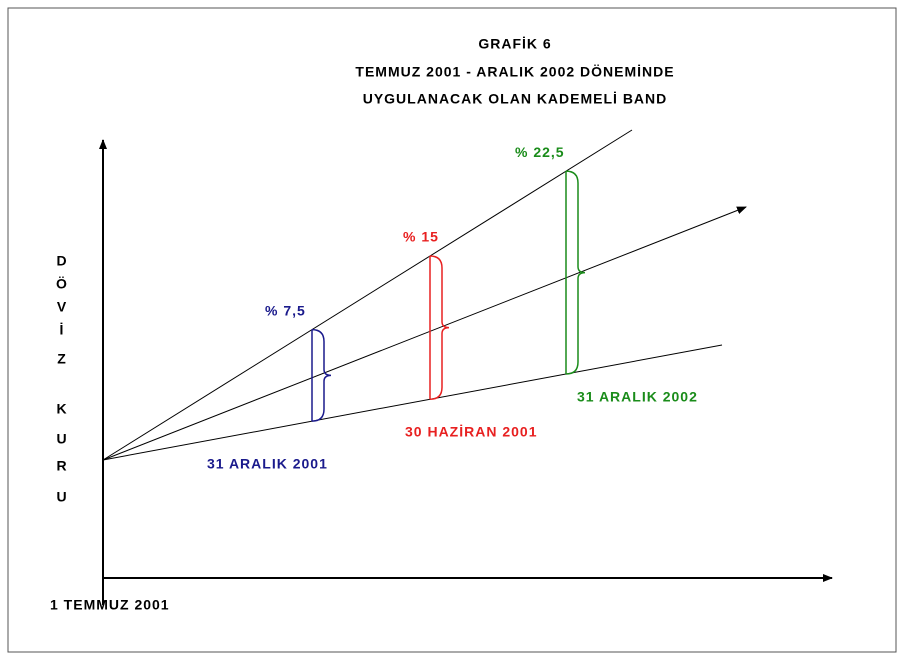 The height and width of the screenshot is (659, 904). Describe the element at coordinates (62, 284) in the screenshot. I see `y-axis-letter: Ö` at that location.